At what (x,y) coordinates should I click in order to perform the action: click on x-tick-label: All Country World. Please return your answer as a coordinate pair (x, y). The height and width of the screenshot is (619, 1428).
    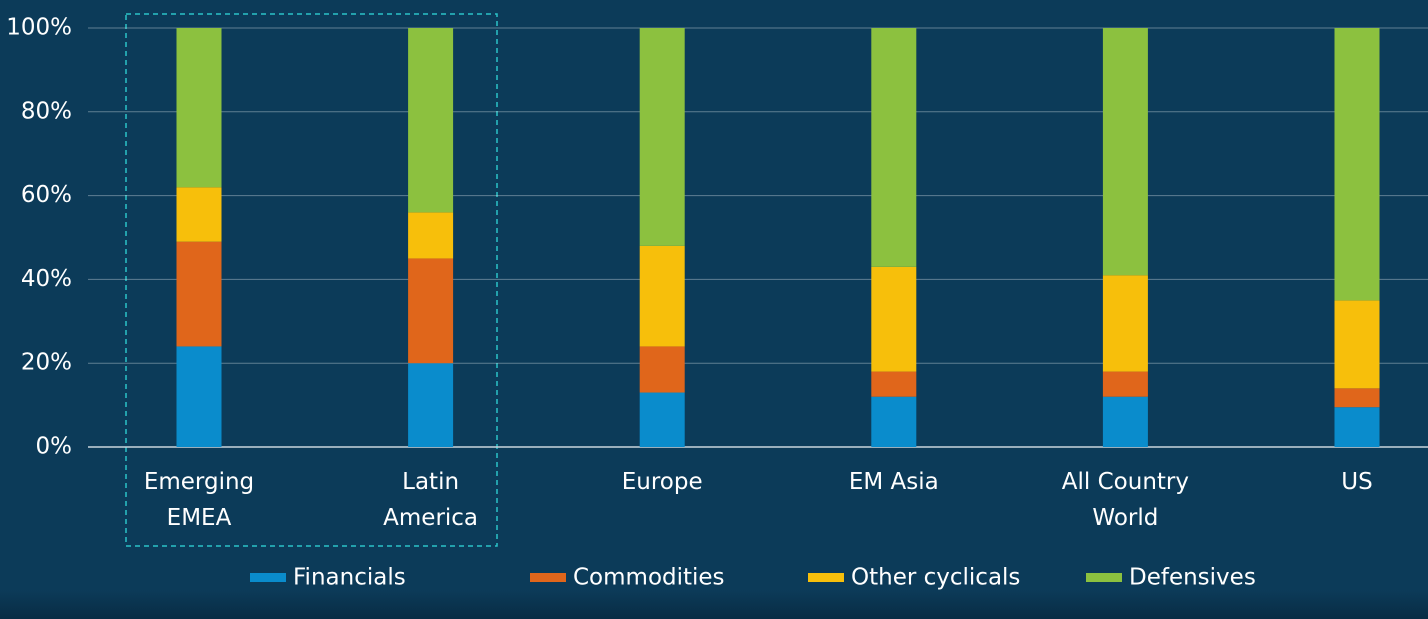
    Looking at the image, I should click on (1125, 500).